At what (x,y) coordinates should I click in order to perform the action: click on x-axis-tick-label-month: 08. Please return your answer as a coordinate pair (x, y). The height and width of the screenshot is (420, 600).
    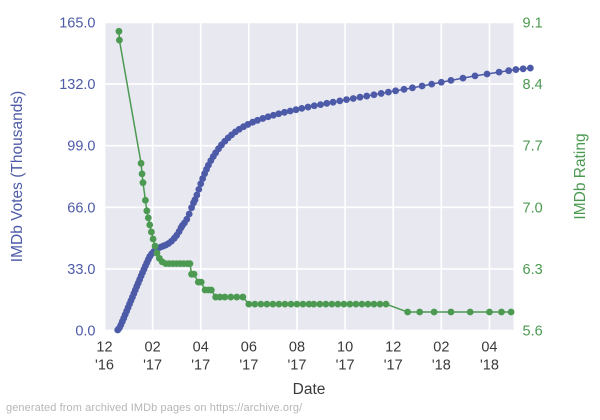
    Looking at the image, I should click on (297, 348).